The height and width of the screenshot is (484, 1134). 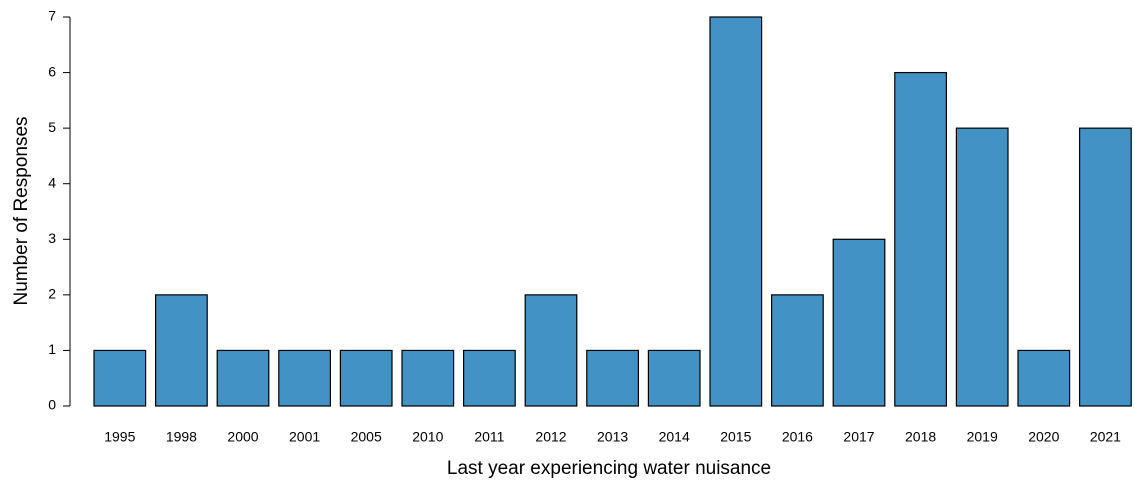 I want to click on y-tick-label: 2, so click(x=52, y=294).